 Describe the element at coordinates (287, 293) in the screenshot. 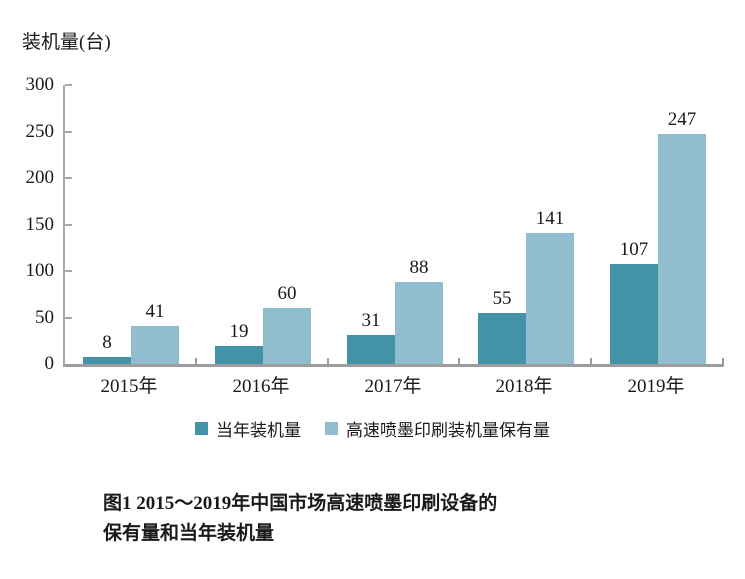

I see `bar-value-label-2016年-series1: 60` at that location.